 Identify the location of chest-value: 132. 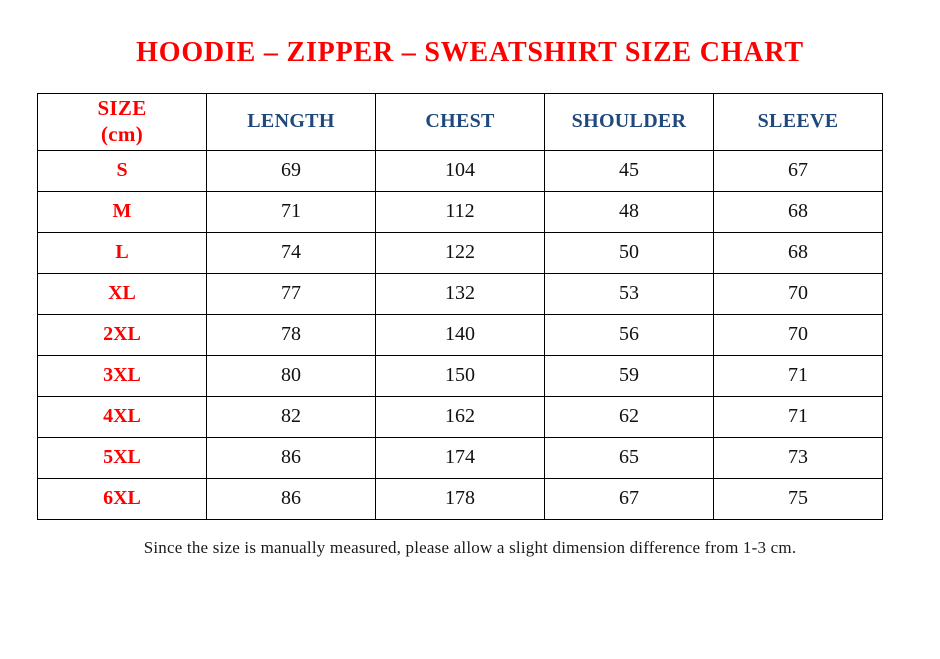
(460, 293).